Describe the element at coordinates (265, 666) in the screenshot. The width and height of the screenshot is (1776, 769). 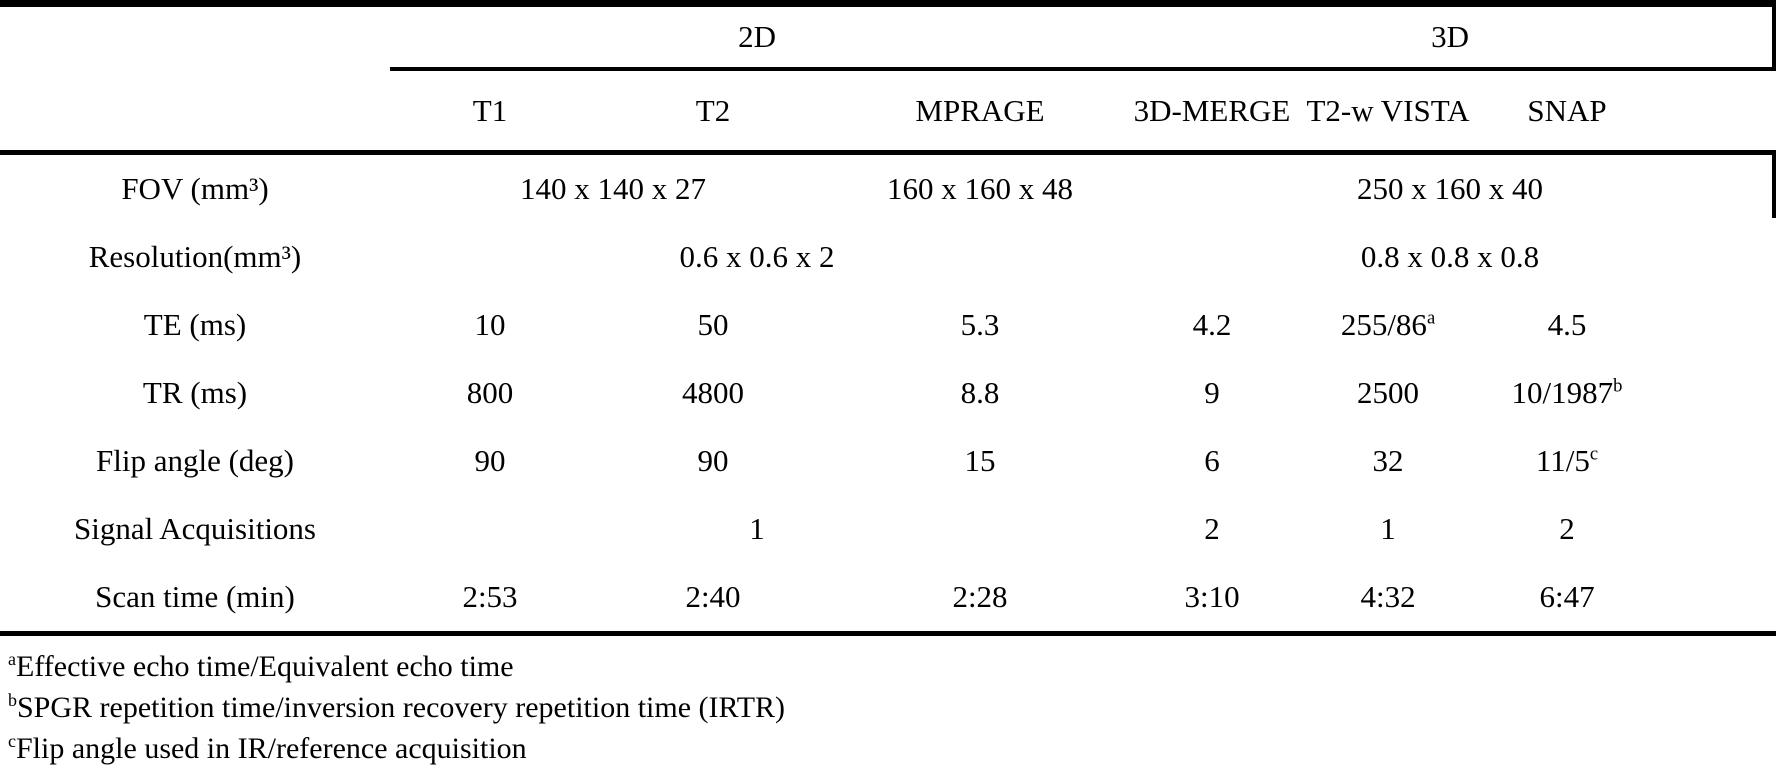
I see `footnote-a-text: Effective echo time/Equivalent echo time` at that location.